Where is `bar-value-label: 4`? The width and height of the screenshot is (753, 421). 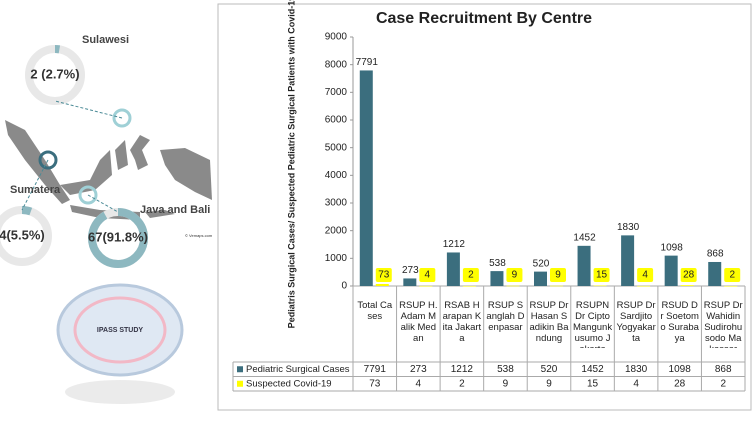 bar-value-label: 4 is located at coordinates (645, 275).